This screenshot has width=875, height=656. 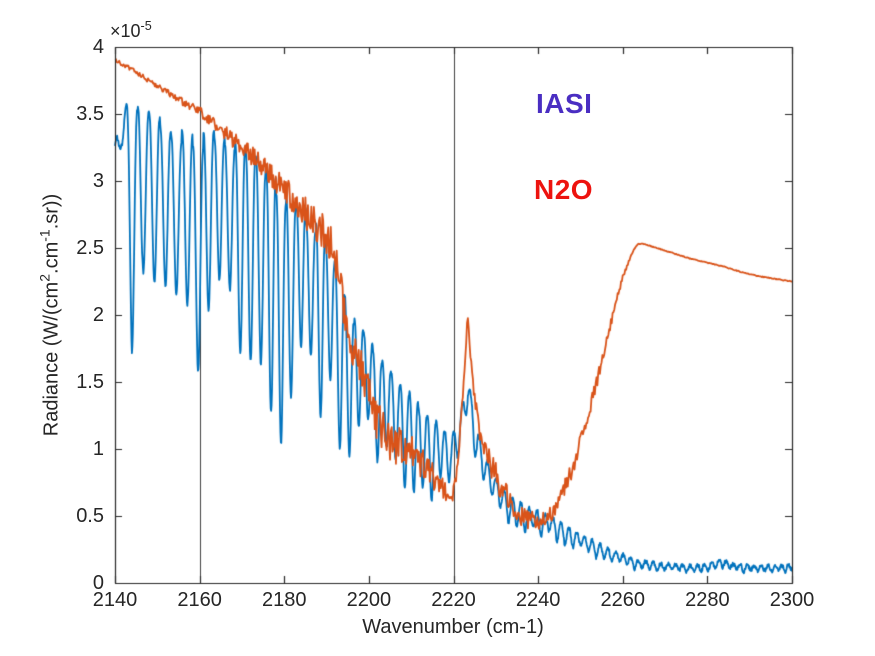 I want to click on legend-label-n2o: N2O, so click(x=564, y=189).